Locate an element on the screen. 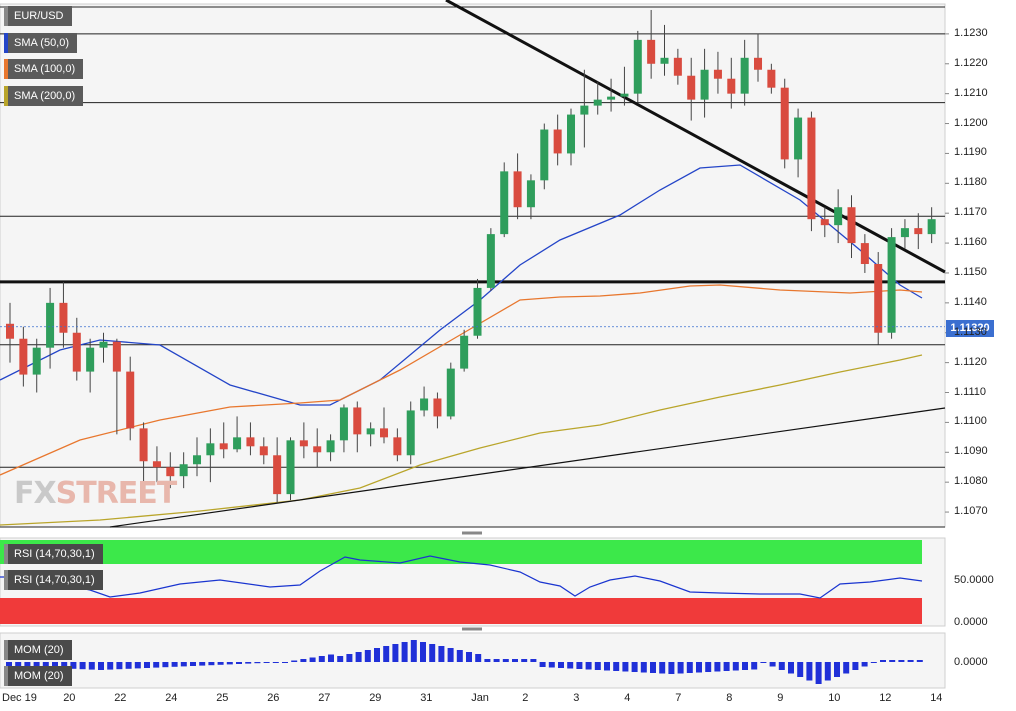 The image size is (1016, 711). x-tick-label: 14 is located at coordinates (936, 698).